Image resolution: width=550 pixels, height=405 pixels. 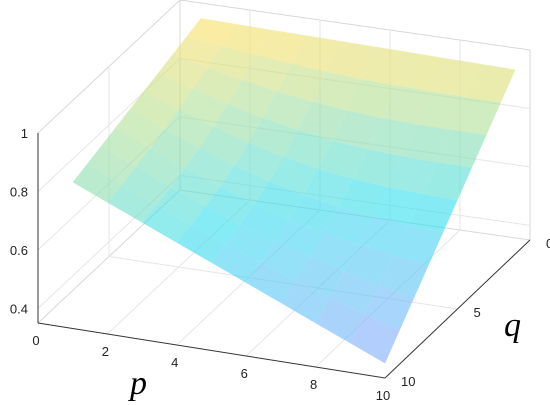 What do you see at coordinates (19, 191) in the screenshot?
I see `z-tick-label: 0.8` at bounding box center [19, 191].